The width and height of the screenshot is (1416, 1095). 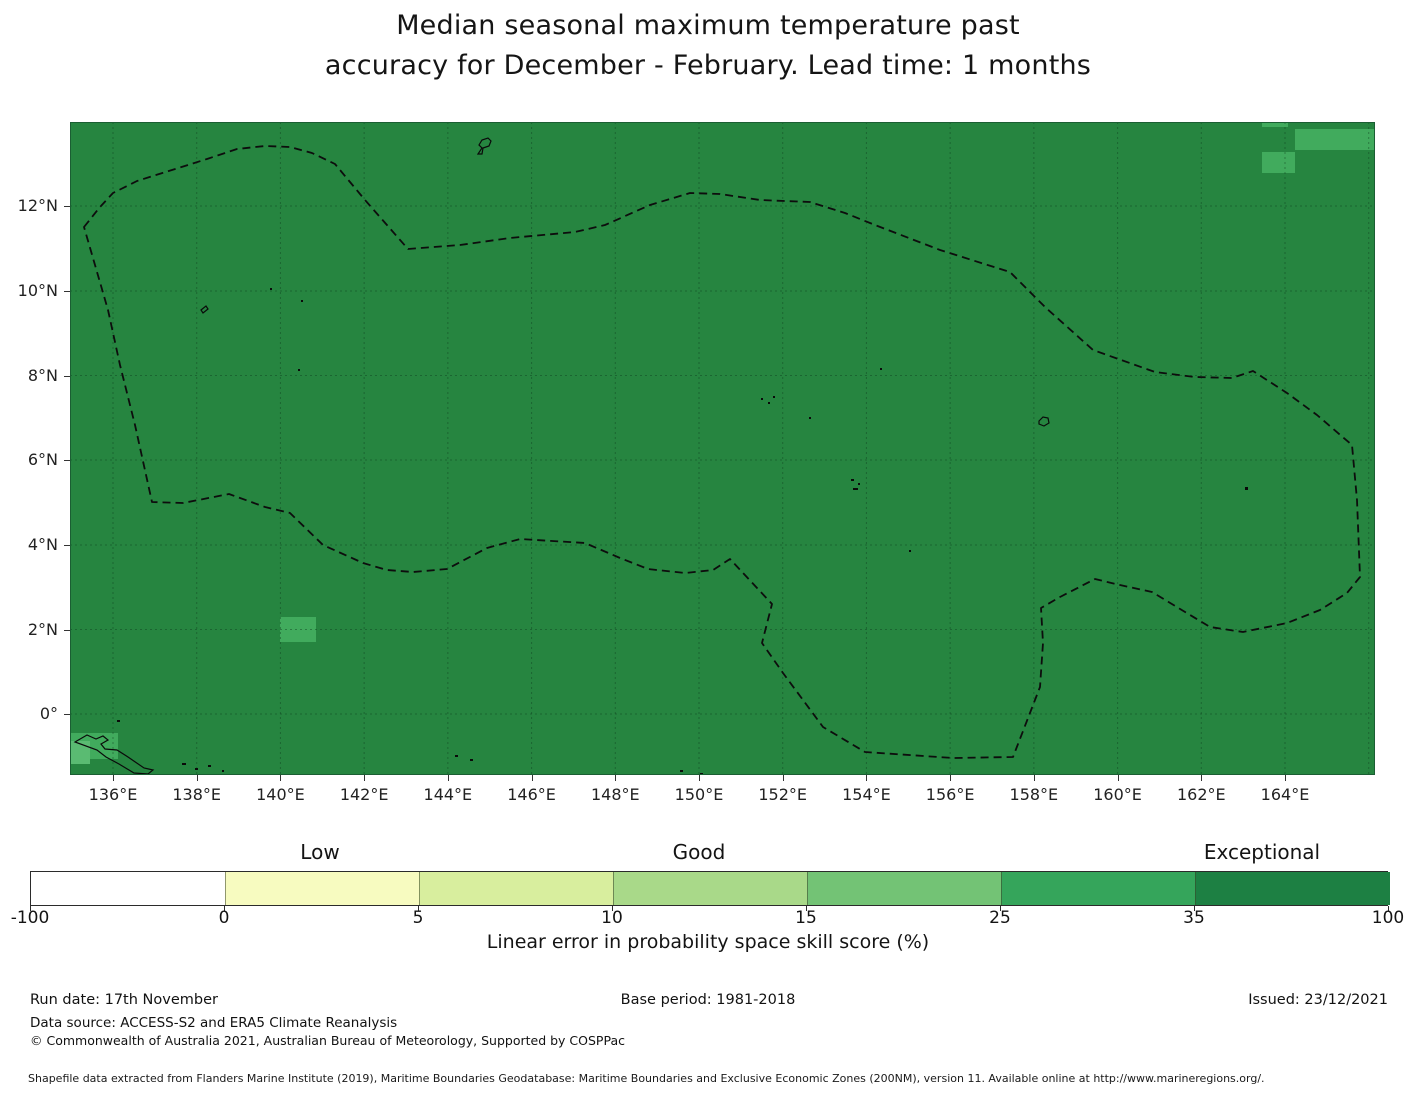 I want to click on lat-tick-label: 4°N, so click(x=42, y=544).